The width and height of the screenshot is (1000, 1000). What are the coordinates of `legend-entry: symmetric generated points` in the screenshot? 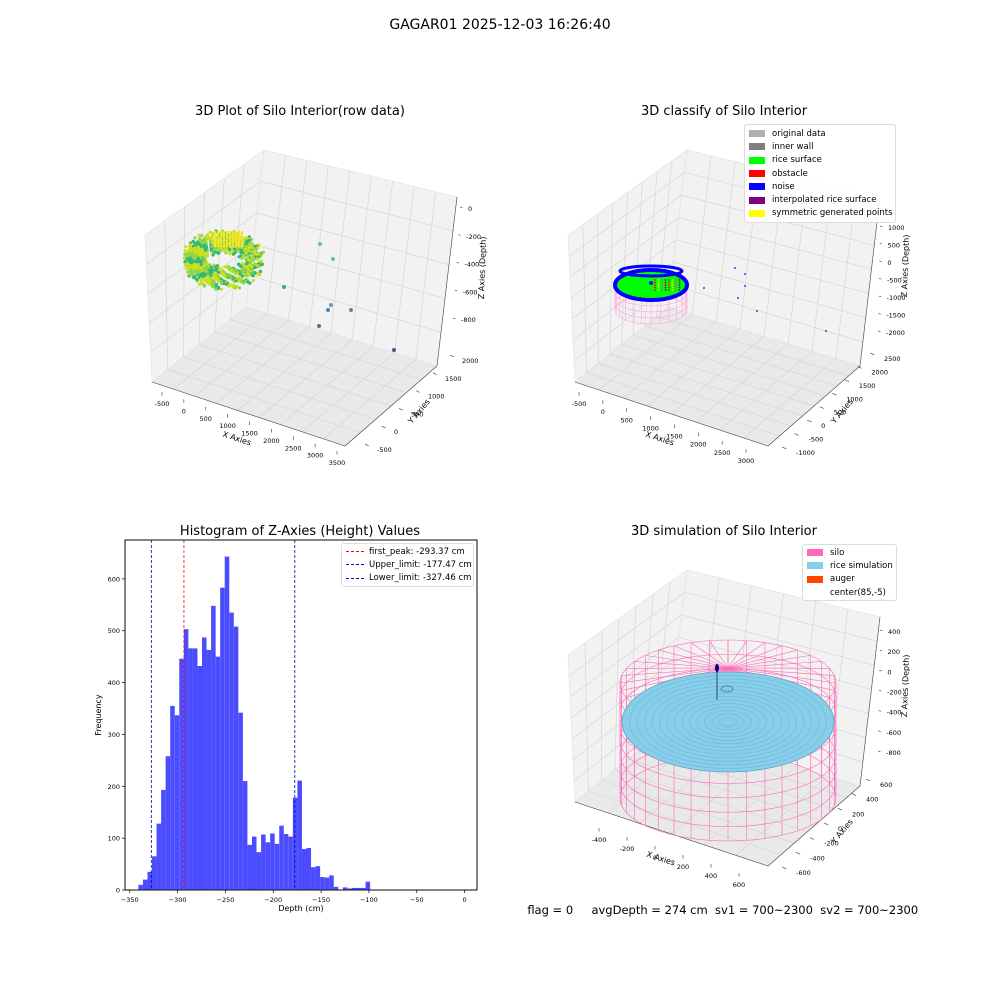 It's located at (820, 213).